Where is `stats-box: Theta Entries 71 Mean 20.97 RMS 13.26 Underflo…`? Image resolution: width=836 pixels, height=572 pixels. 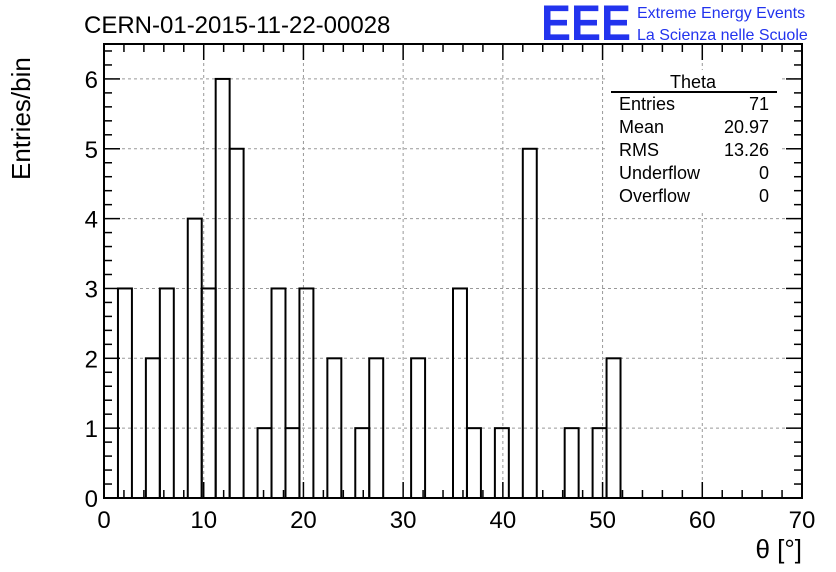 stats-box: Theta Entries 71 Mean 20.97 RMS 13.26 Underflo… is located at coordinates (694, 140).